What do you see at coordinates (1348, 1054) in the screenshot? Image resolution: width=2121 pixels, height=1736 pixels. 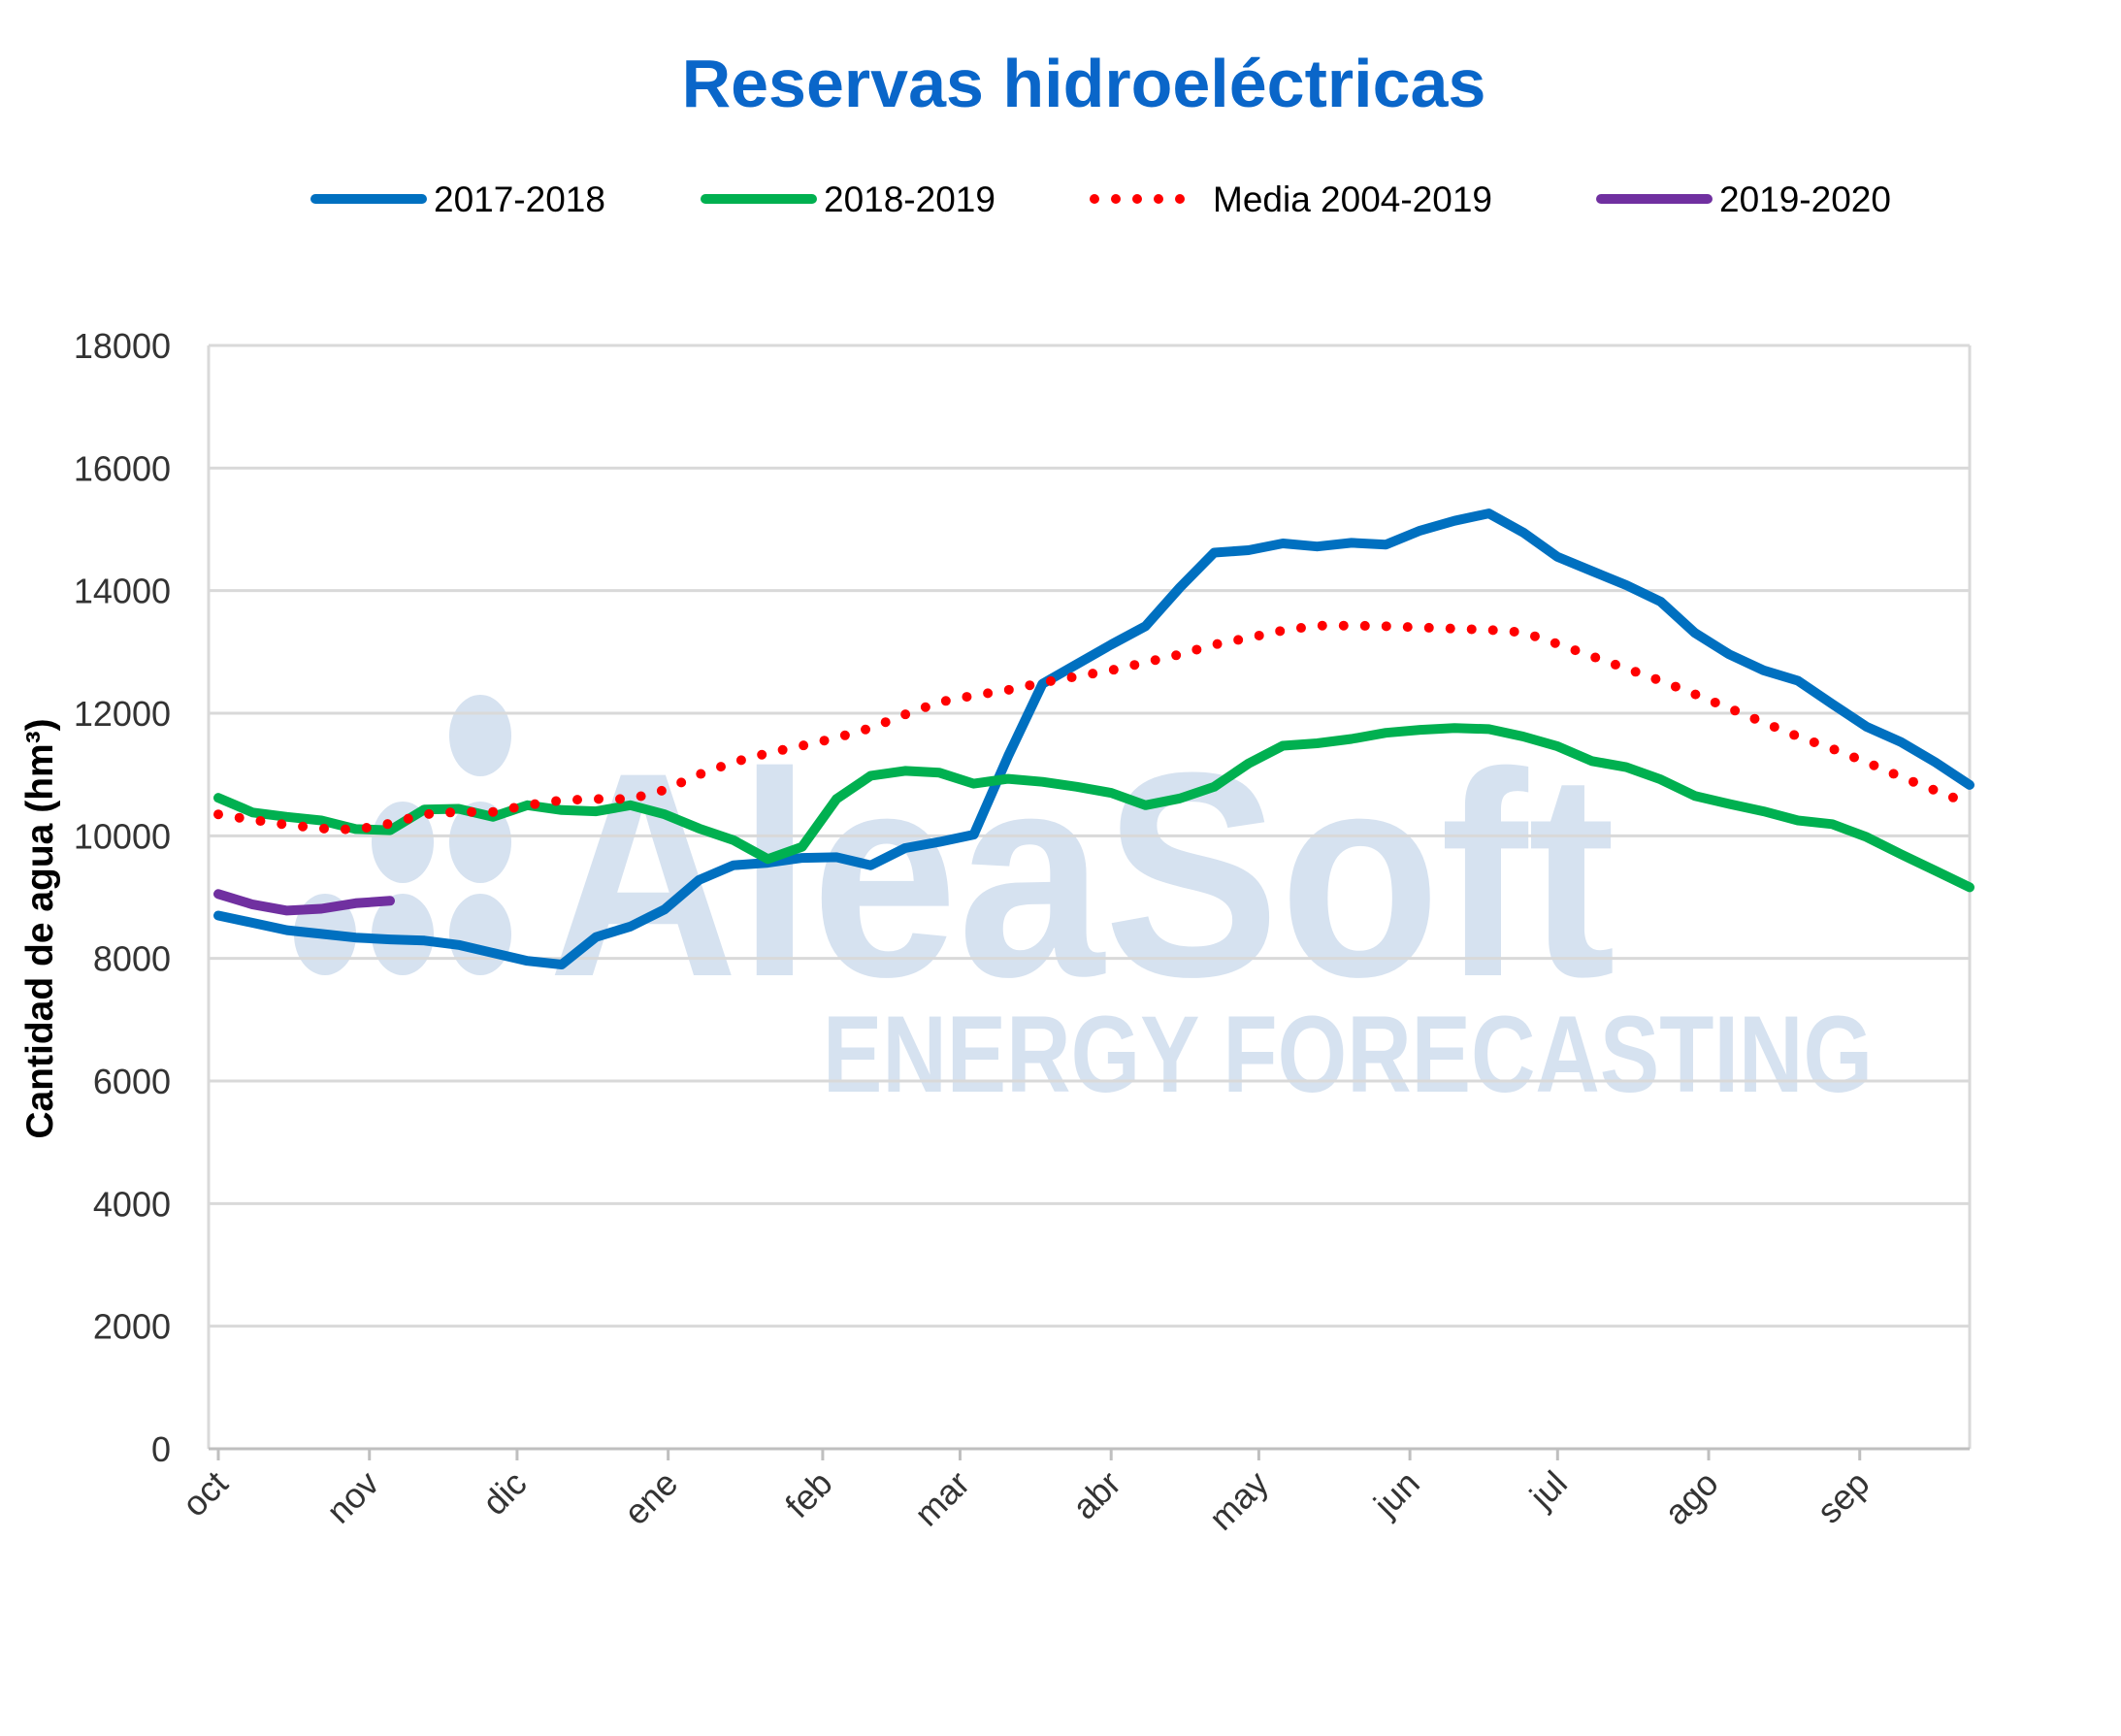 I see `watermark-tagline: ENERGY FORECASTING` at bounding box center [1348, 1054].